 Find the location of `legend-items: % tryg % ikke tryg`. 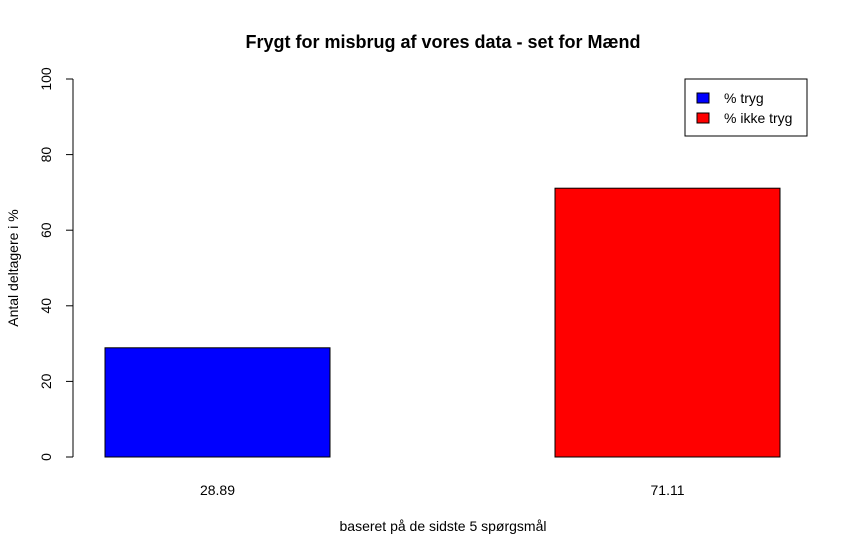

legend-items: % tryg % ikke tryg is located at coordinates (744, 108).